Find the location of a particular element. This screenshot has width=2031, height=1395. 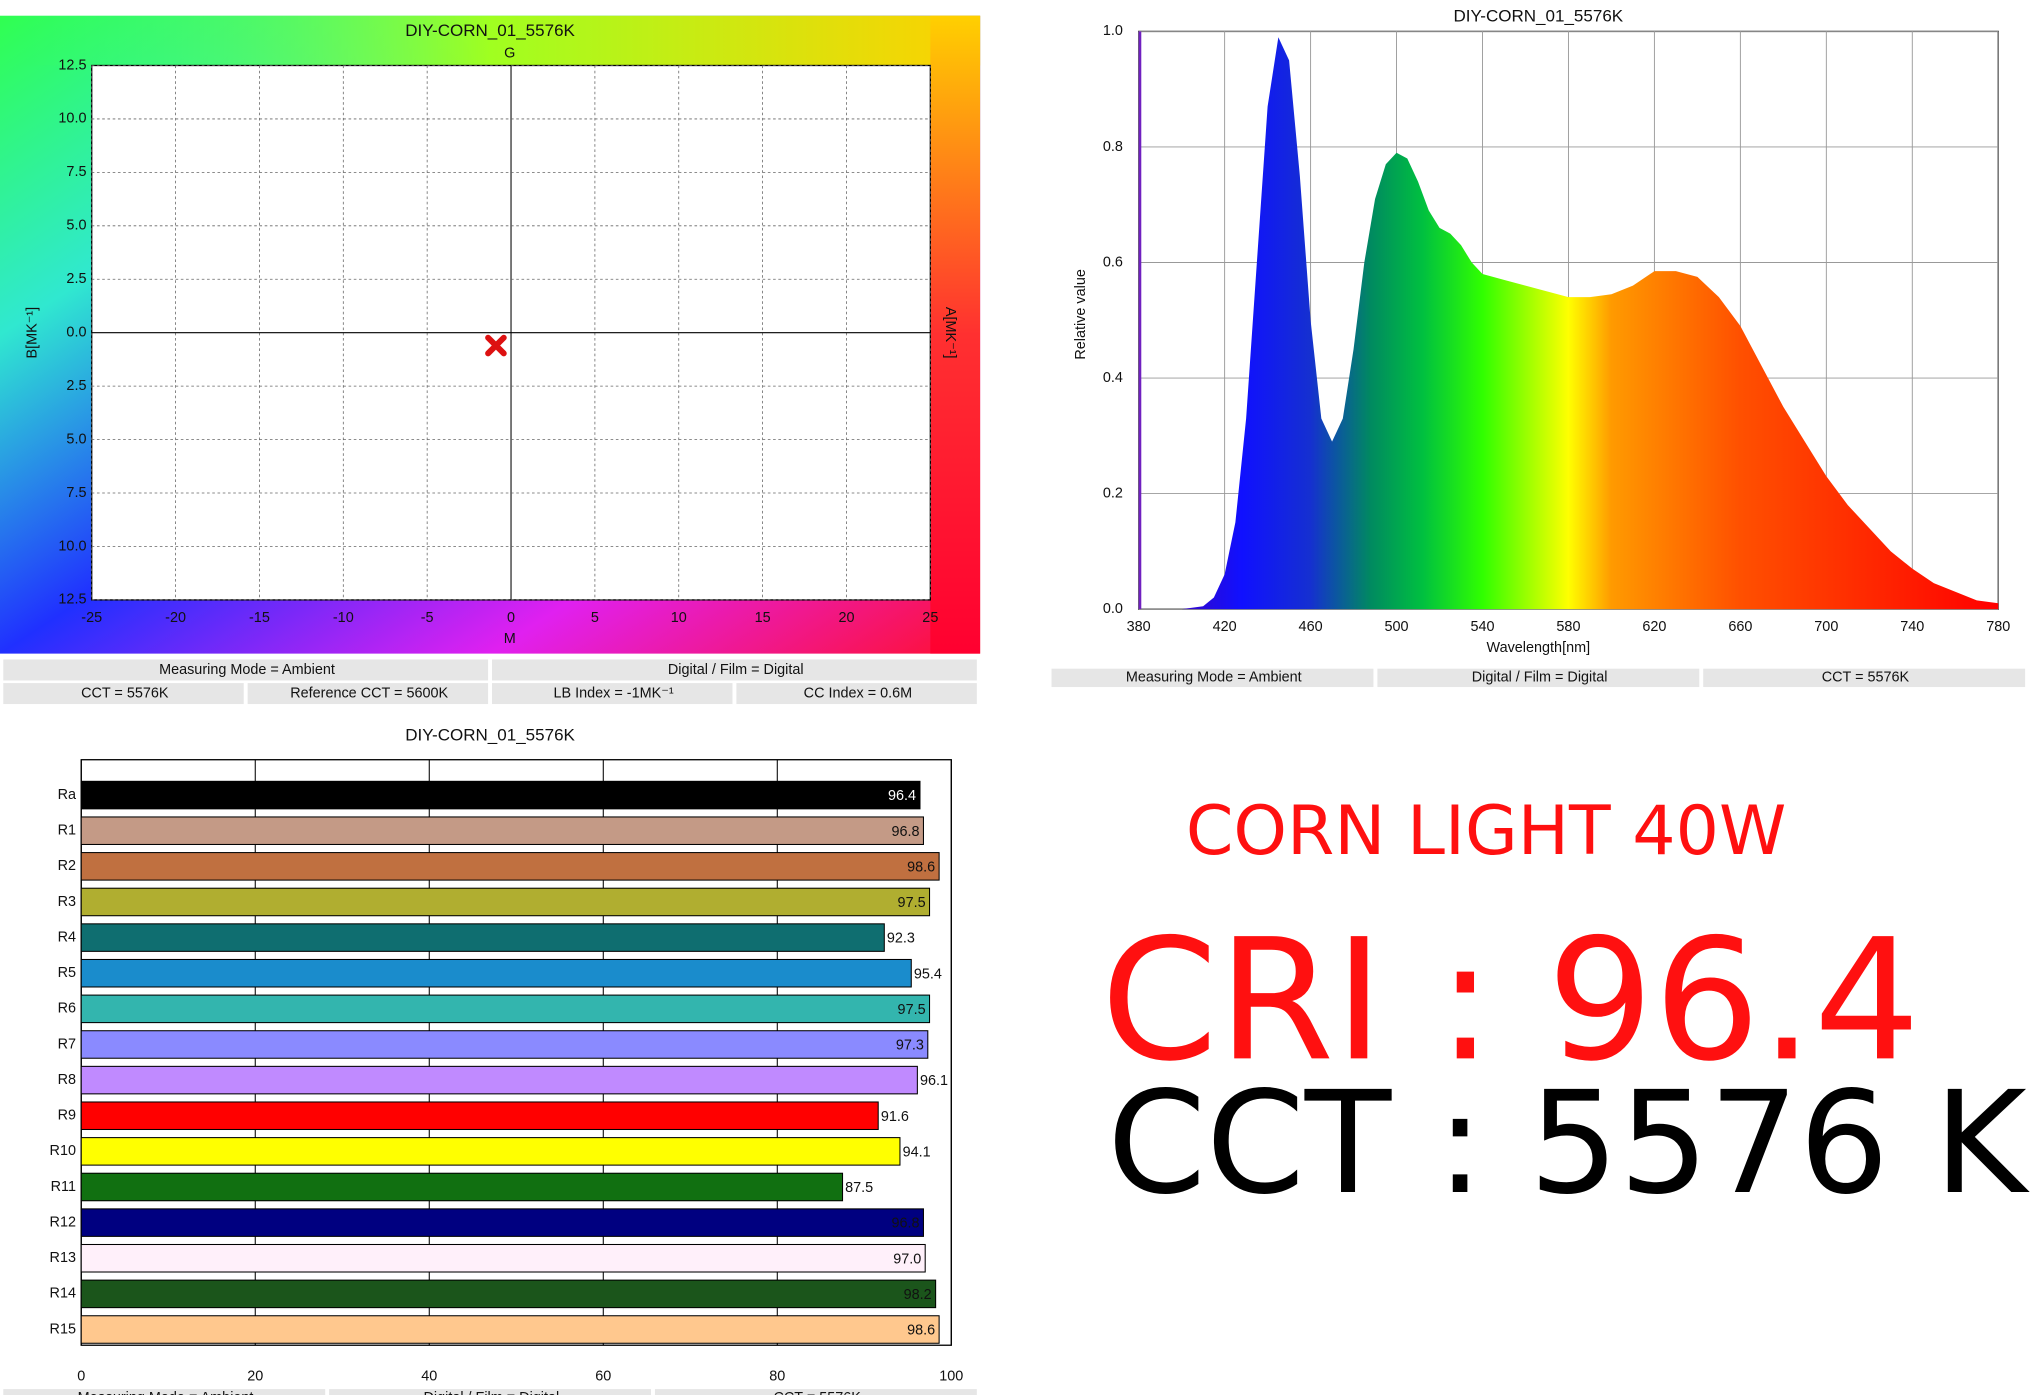

category-label: R1 is located at coordinates (67, 831).